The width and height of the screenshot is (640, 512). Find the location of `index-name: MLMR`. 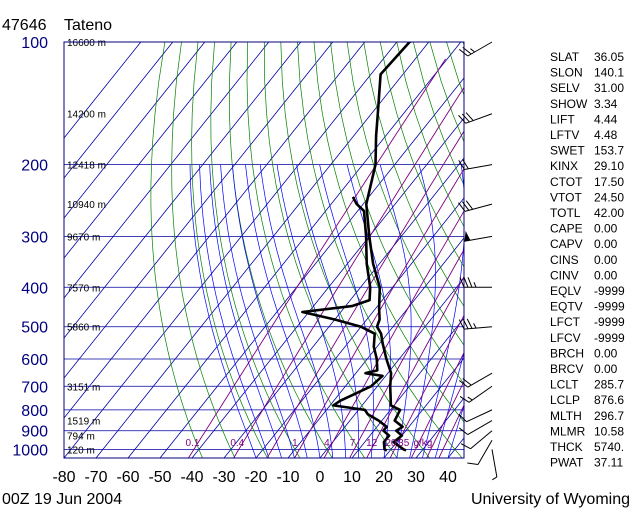

index-name: MLMR is located at coordinates (568, 431).